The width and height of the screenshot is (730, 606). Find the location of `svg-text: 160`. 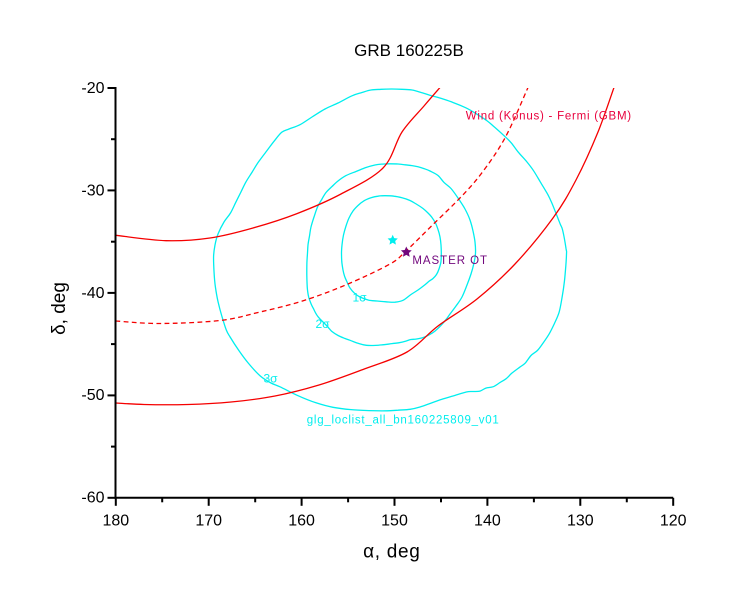

svg-text: 160 is located at coordinates (301, 521).